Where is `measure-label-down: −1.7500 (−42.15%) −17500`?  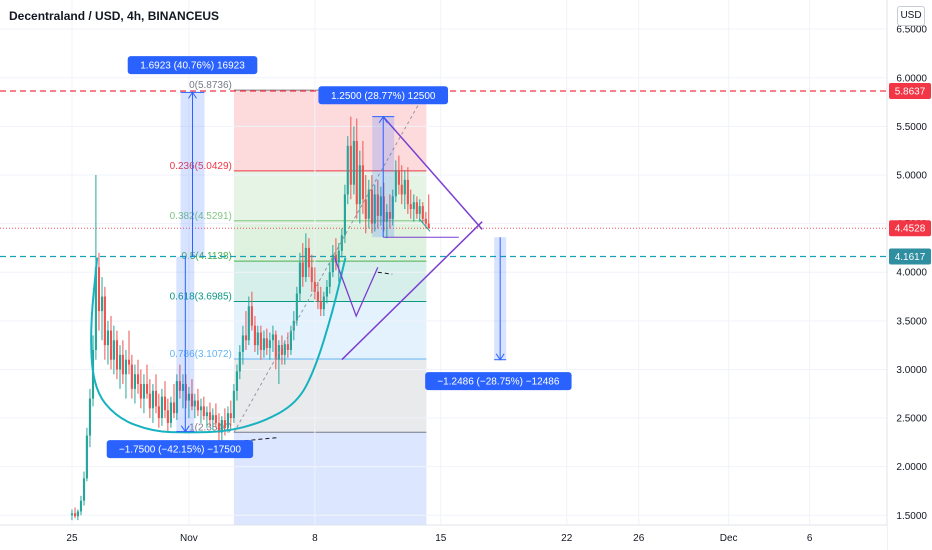 measure-label-down: −1.7500 (−42.15%) −17500 is located at coordinates (180, 449).